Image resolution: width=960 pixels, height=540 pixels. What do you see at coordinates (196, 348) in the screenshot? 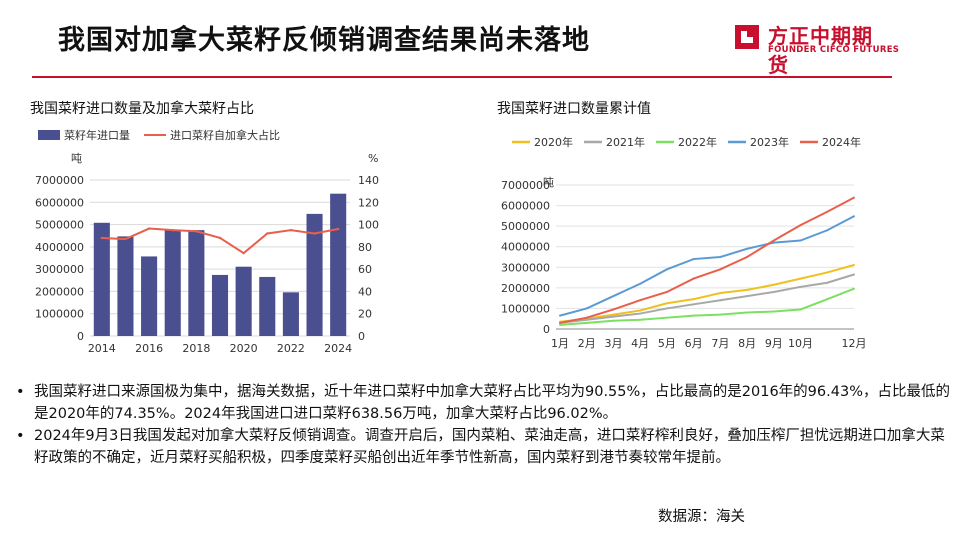
I see `x-tick-label: 2018` at bounding box center [196, 348].